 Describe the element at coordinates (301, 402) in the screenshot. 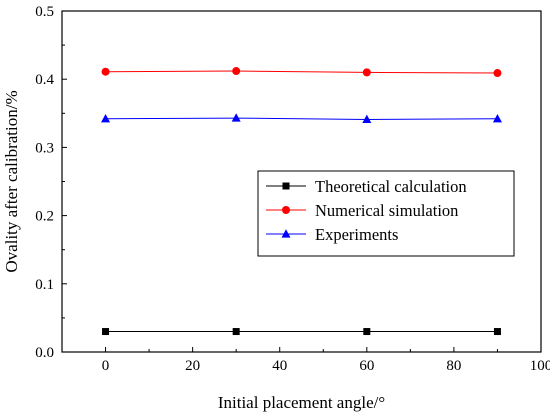

I see `x-axis-title: Initial placement angle/°` at that location.